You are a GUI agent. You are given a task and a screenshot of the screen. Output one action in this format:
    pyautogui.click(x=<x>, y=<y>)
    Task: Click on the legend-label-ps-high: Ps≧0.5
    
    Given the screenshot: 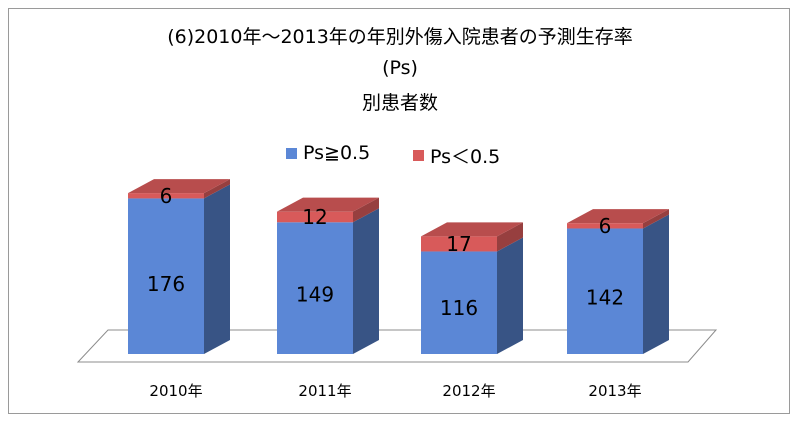 What is the action you would take?
    pyautogui.click(x=337, y=153)
    